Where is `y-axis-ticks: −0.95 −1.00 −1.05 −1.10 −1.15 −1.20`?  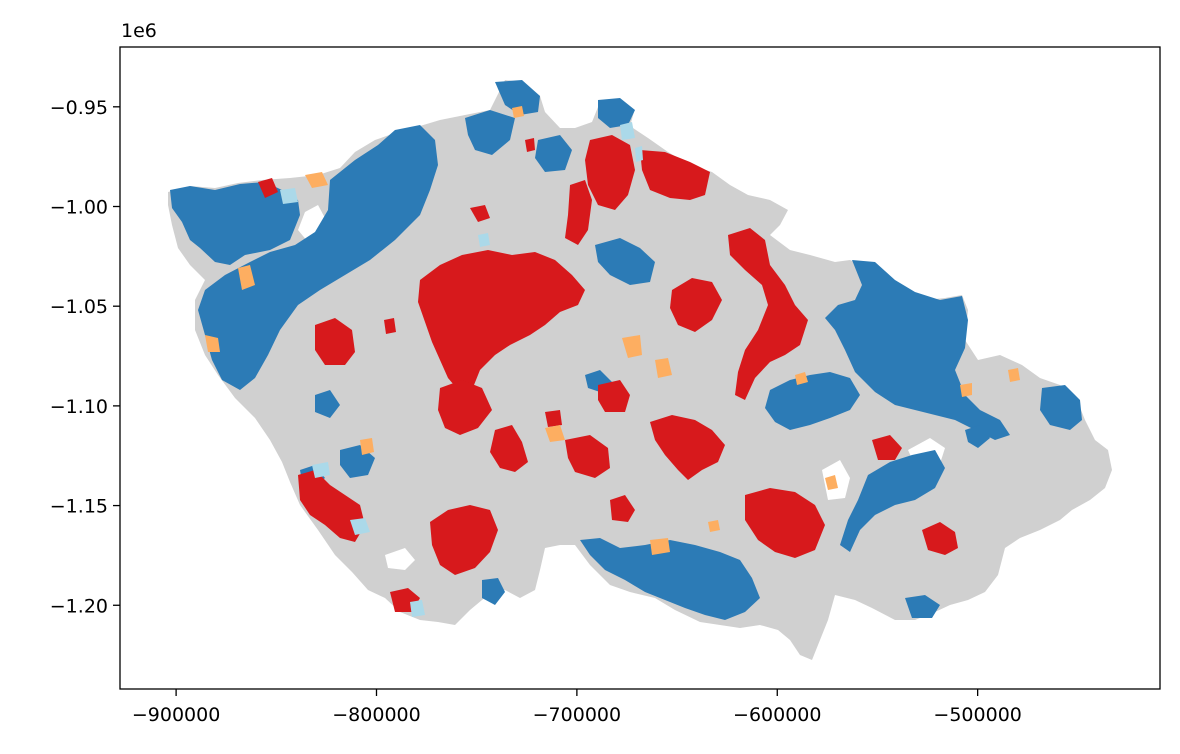
y-axis-ticks: −0.95 −1.00 −1.05 −1.10 −1.15 −1.20 is located at coordinates (85, 357).